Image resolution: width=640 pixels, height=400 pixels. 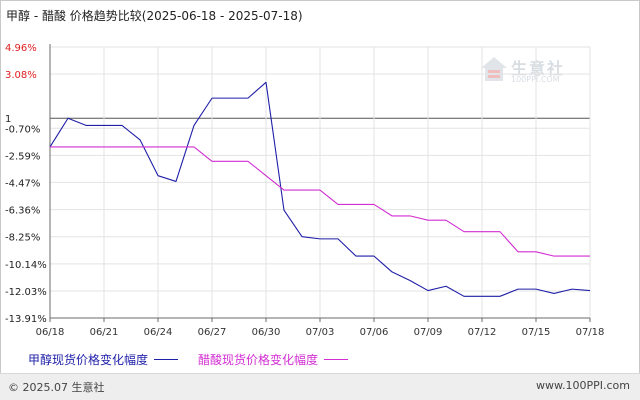 What do you see at coordinates (154, 16) in the screenshot?
I see `chart-title: 甲醇 - 醋酸 价格趋势比较(2025-06-18 - 2025-07-18)` at bounding box center [154, 16].